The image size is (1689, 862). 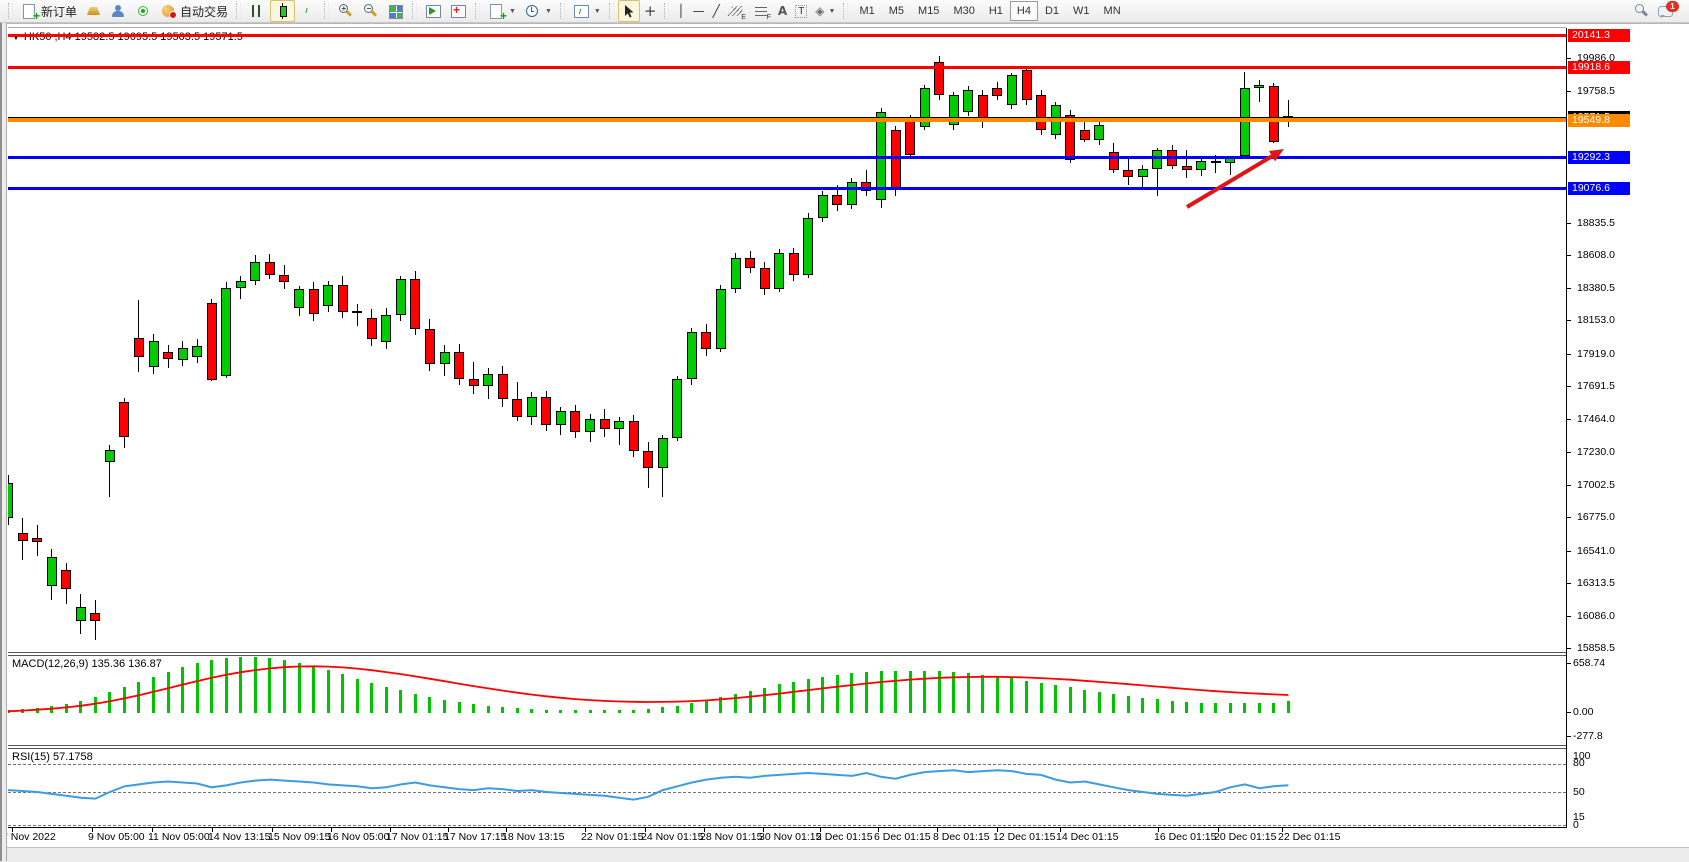 I want to click on time-axis-line, so click(x=787, y=827).